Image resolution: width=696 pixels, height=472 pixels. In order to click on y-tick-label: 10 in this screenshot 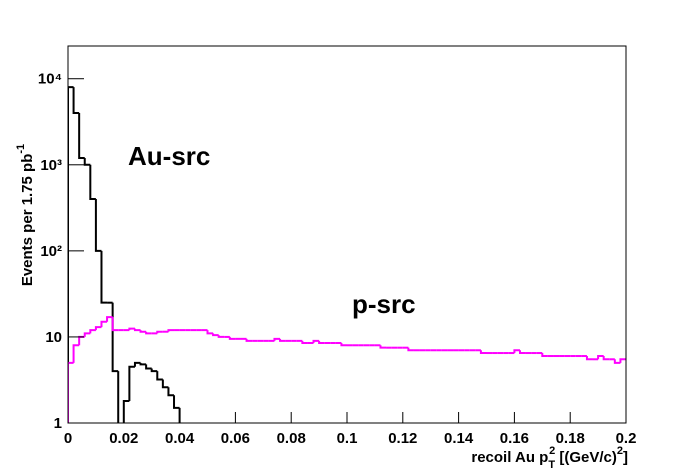, I will do `click(53, 337)`.